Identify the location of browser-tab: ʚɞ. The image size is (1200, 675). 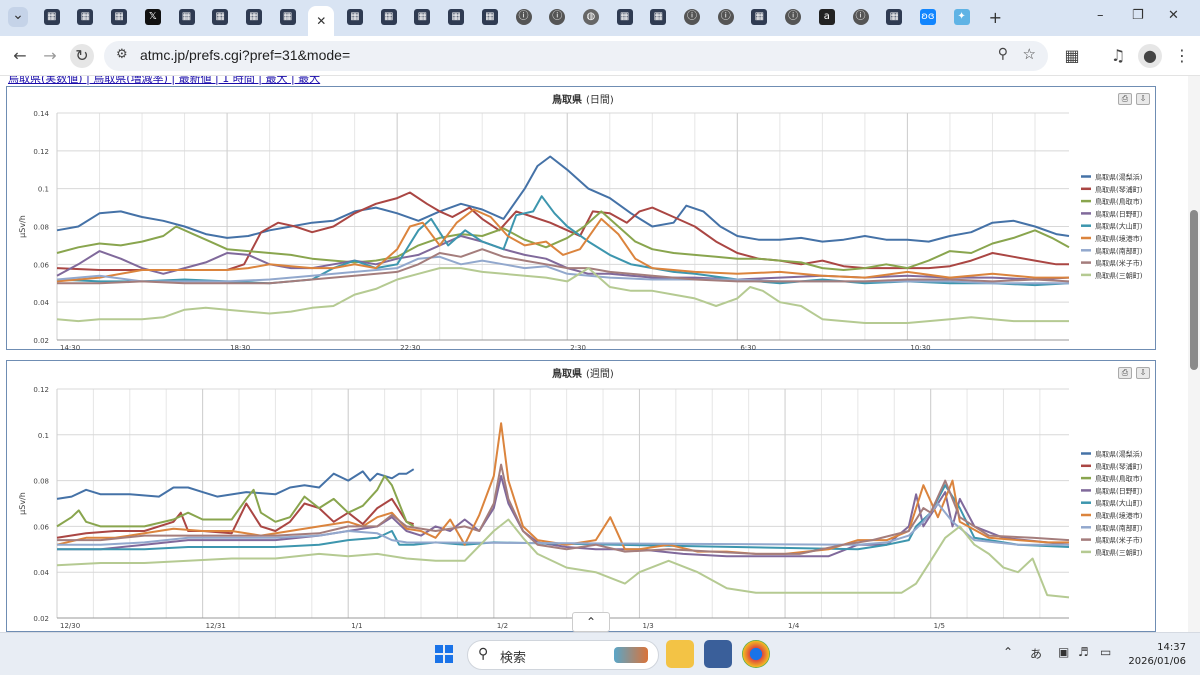
(928, 17).